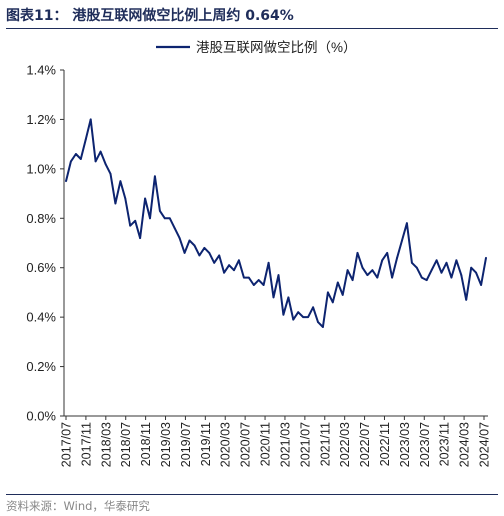 The height and width of the screenshot is (516, 504). I want to click on x-tick-label: 2019/11, so click(206, 444).